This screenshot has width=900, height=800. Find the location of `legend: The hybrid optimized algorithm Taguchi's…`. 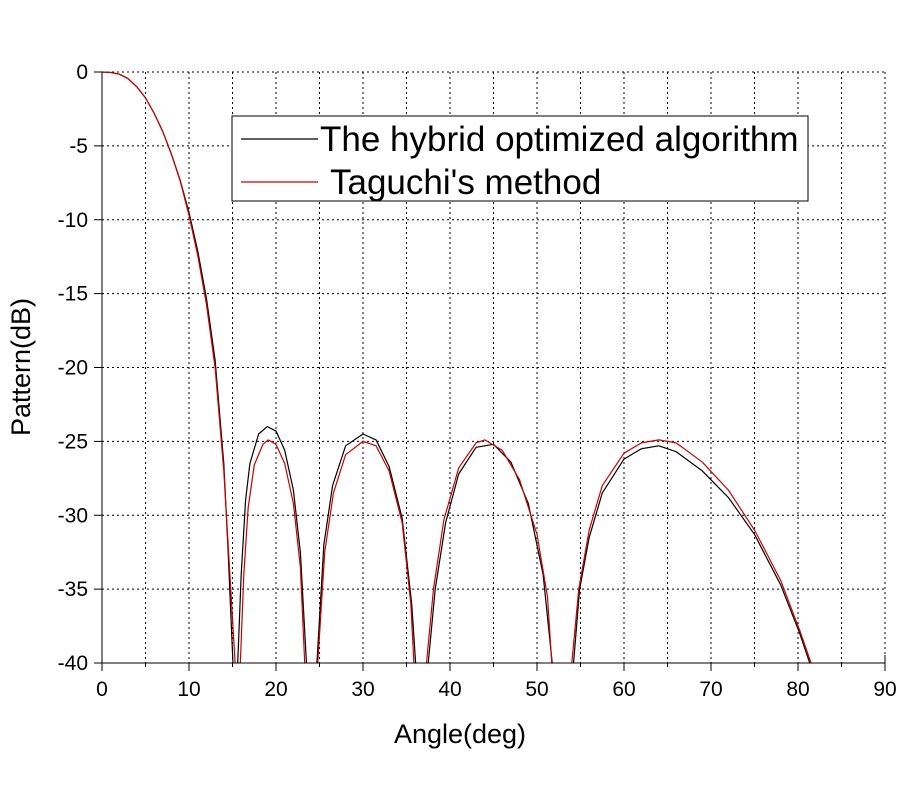

legend: The hybrid optimized algorithm Taguchi's… is located at coordinates (520, 158).